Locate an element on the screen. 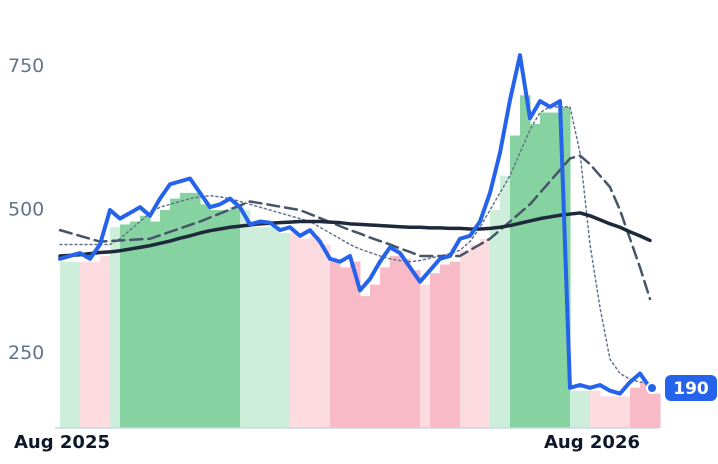 Image resolution: width=718 pixels, height=464 pixels. series-line is located at coordinates (355, 234).